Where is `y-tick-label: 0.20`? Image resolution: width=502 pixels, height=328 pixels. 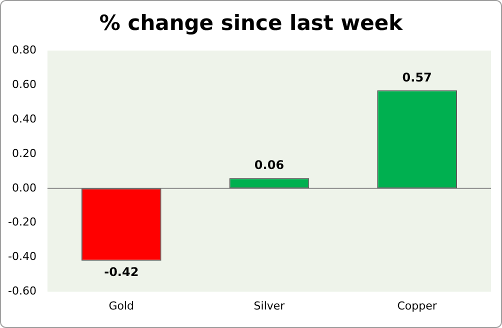 y-tick-label: 0.20 is located at coordinates (24, 153).